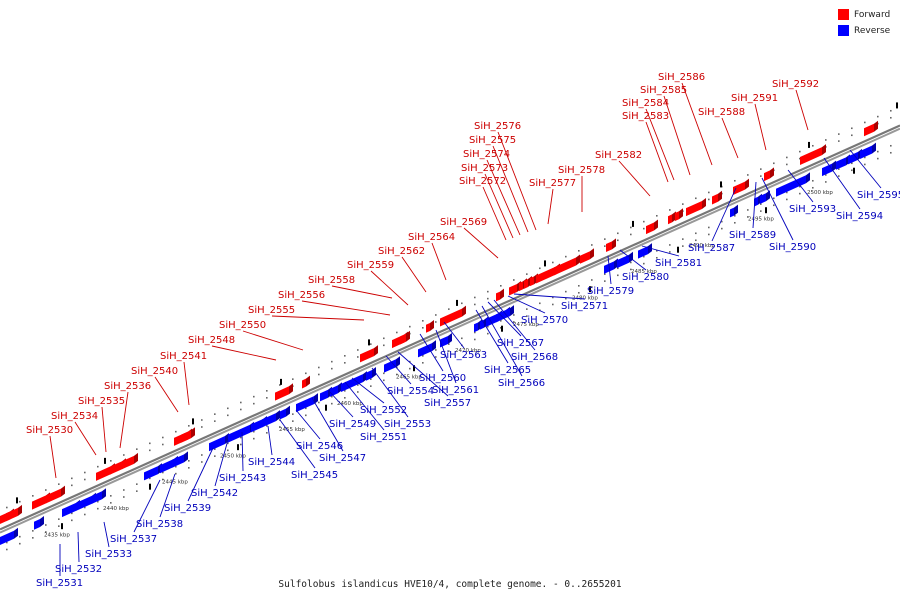  What do you see at coordinates (401, 251) in the screenshot?
I see `forward-gene-label: SiH_2562` at bounding box center [401, 251].